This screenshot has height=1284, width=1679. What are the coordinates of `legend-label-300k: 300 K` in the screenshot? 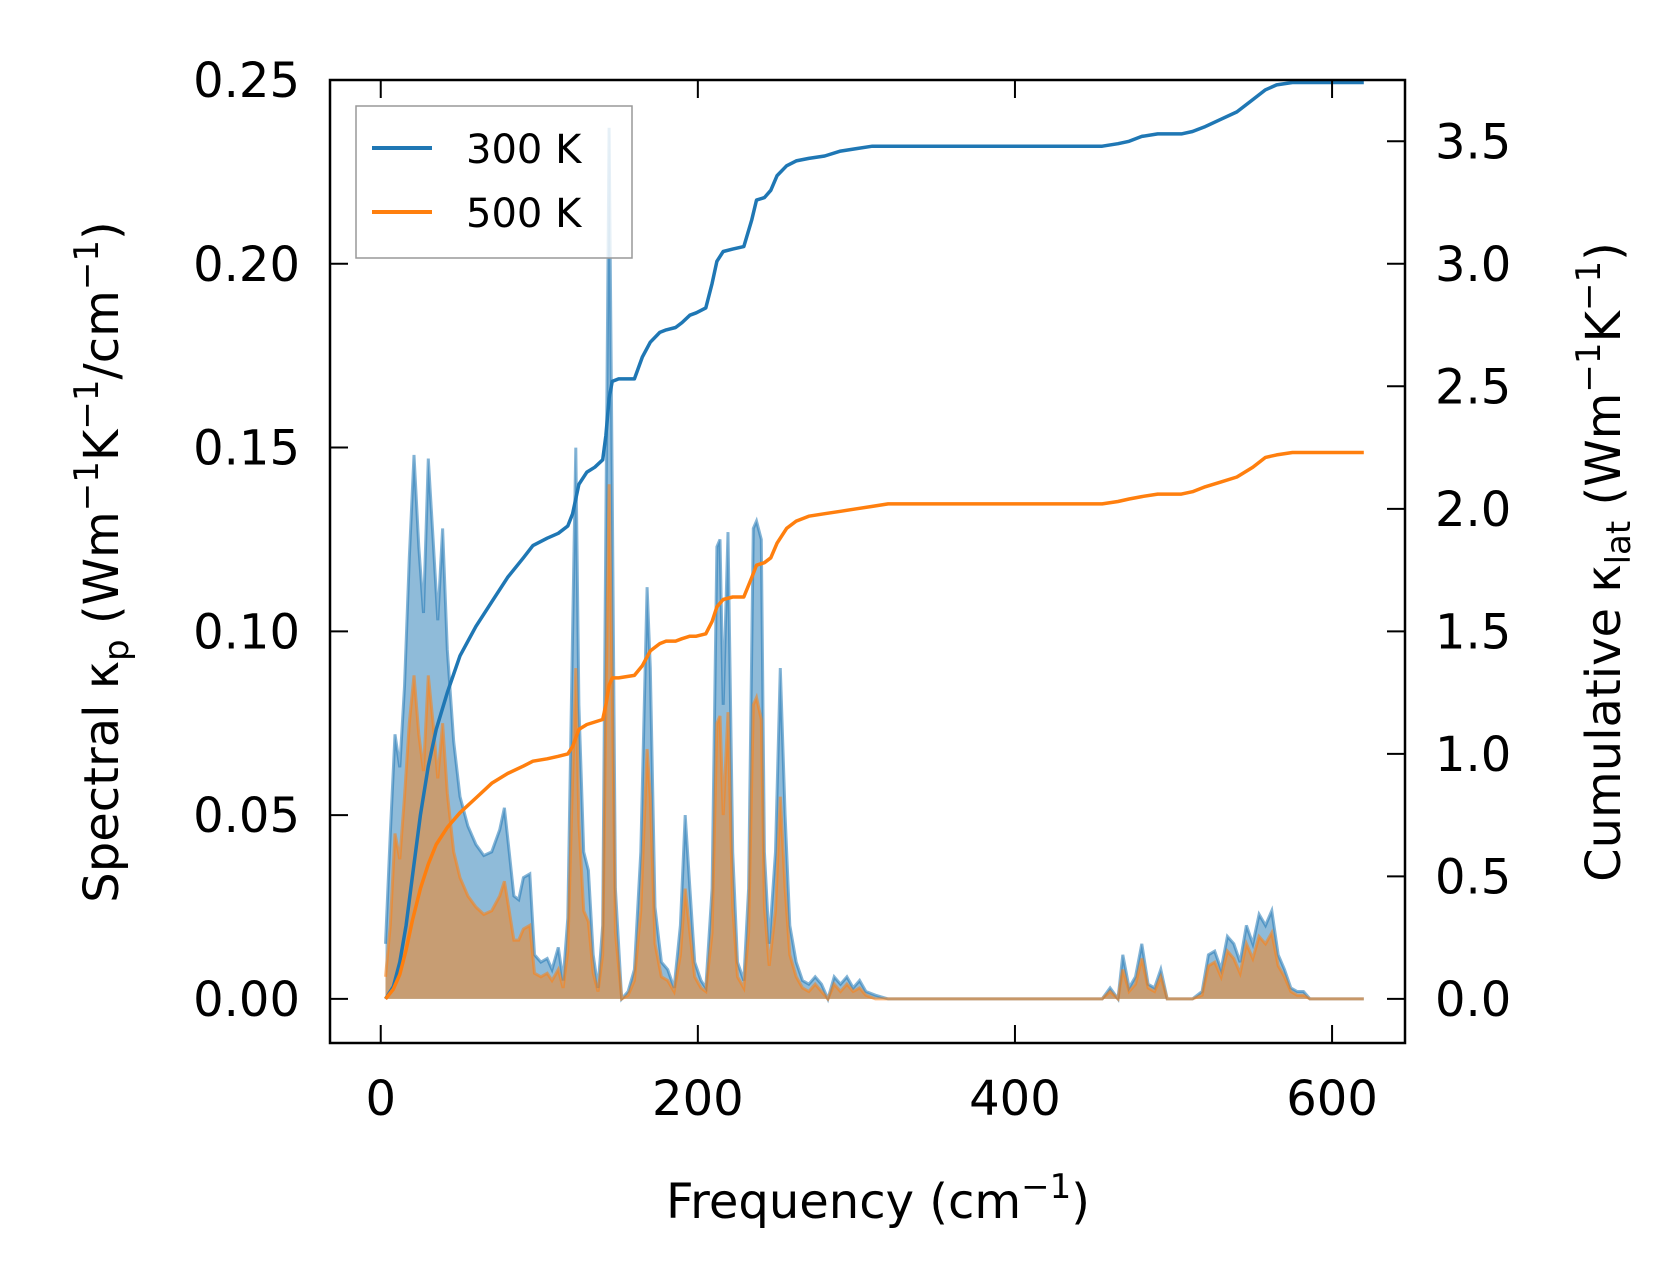 It's located at (524, 150).